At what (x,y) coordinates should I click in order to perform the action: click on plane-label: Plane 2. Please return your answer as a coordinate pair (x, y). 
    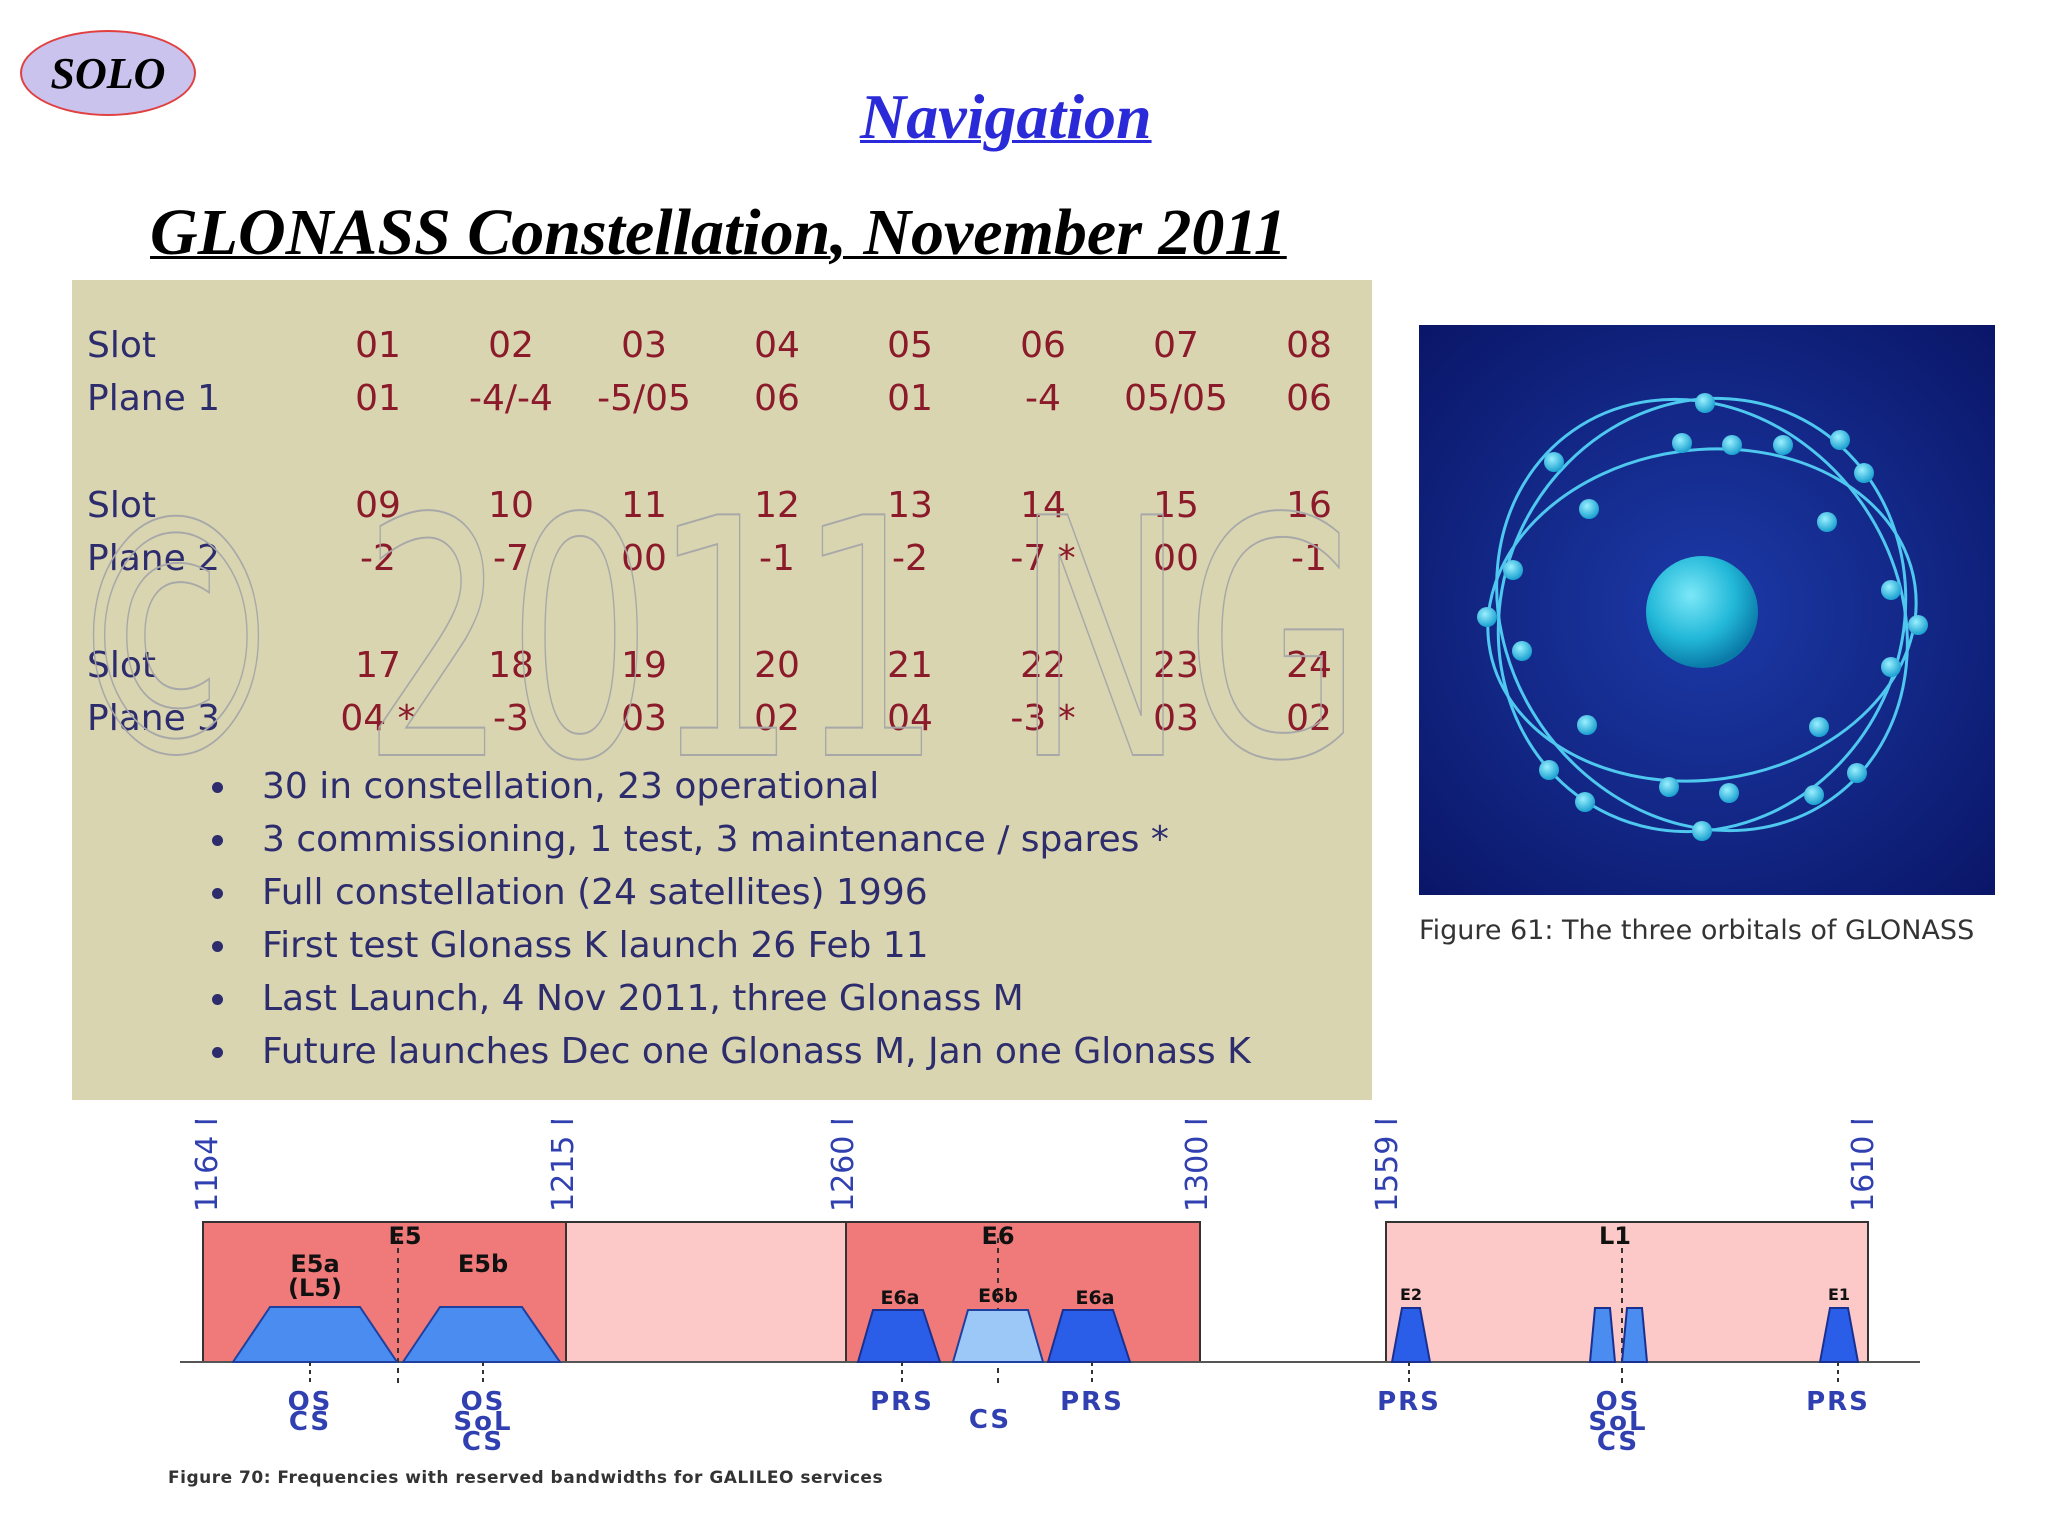
    Looking at the image, I should click on (154, 558).